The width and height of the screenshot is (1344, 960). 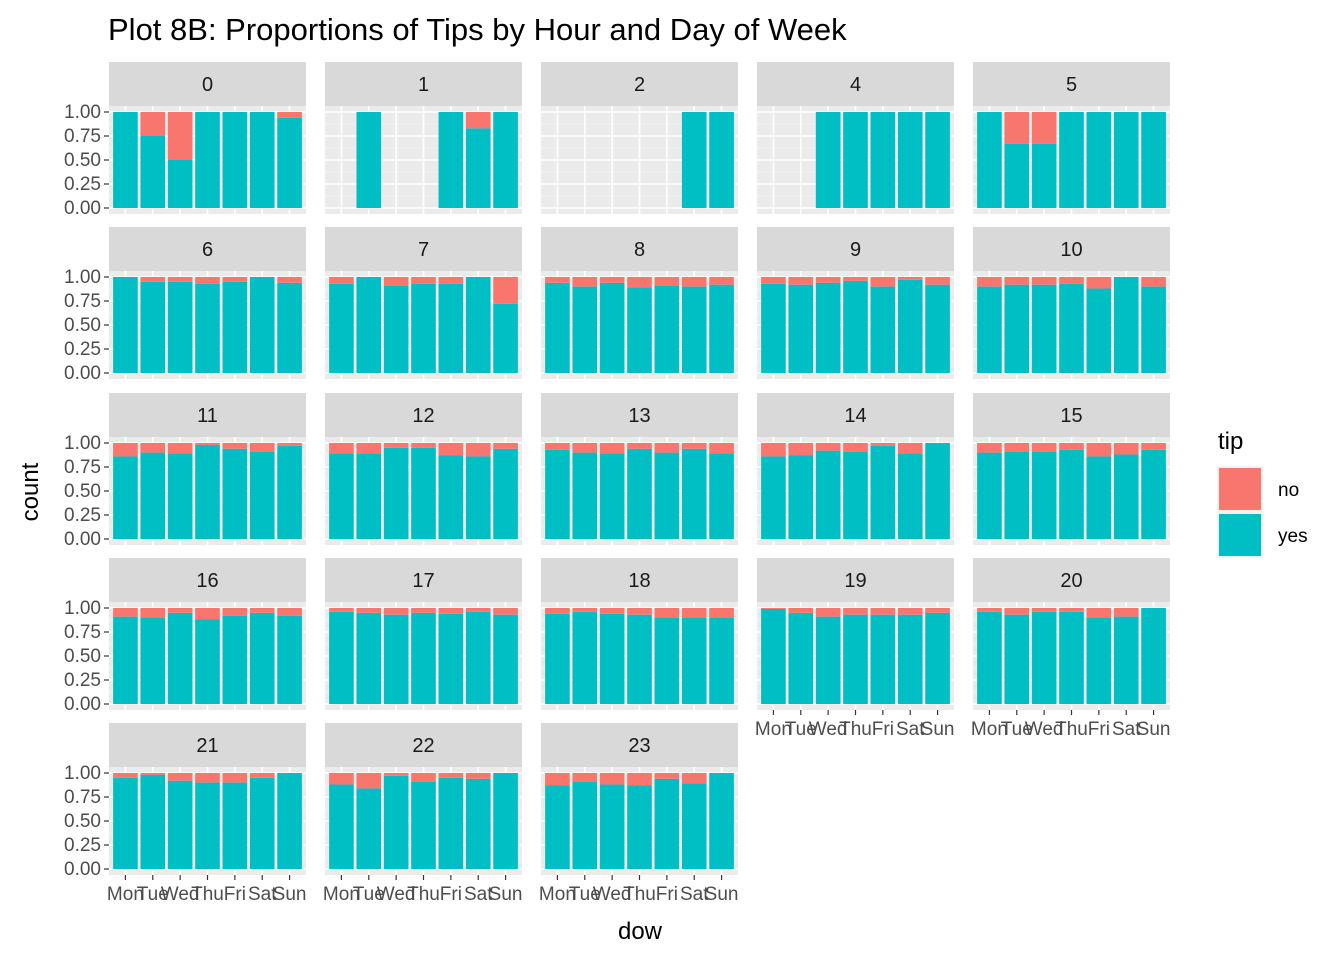 I want to click on facet-strip-label: 4, so click(x=855, y=85).